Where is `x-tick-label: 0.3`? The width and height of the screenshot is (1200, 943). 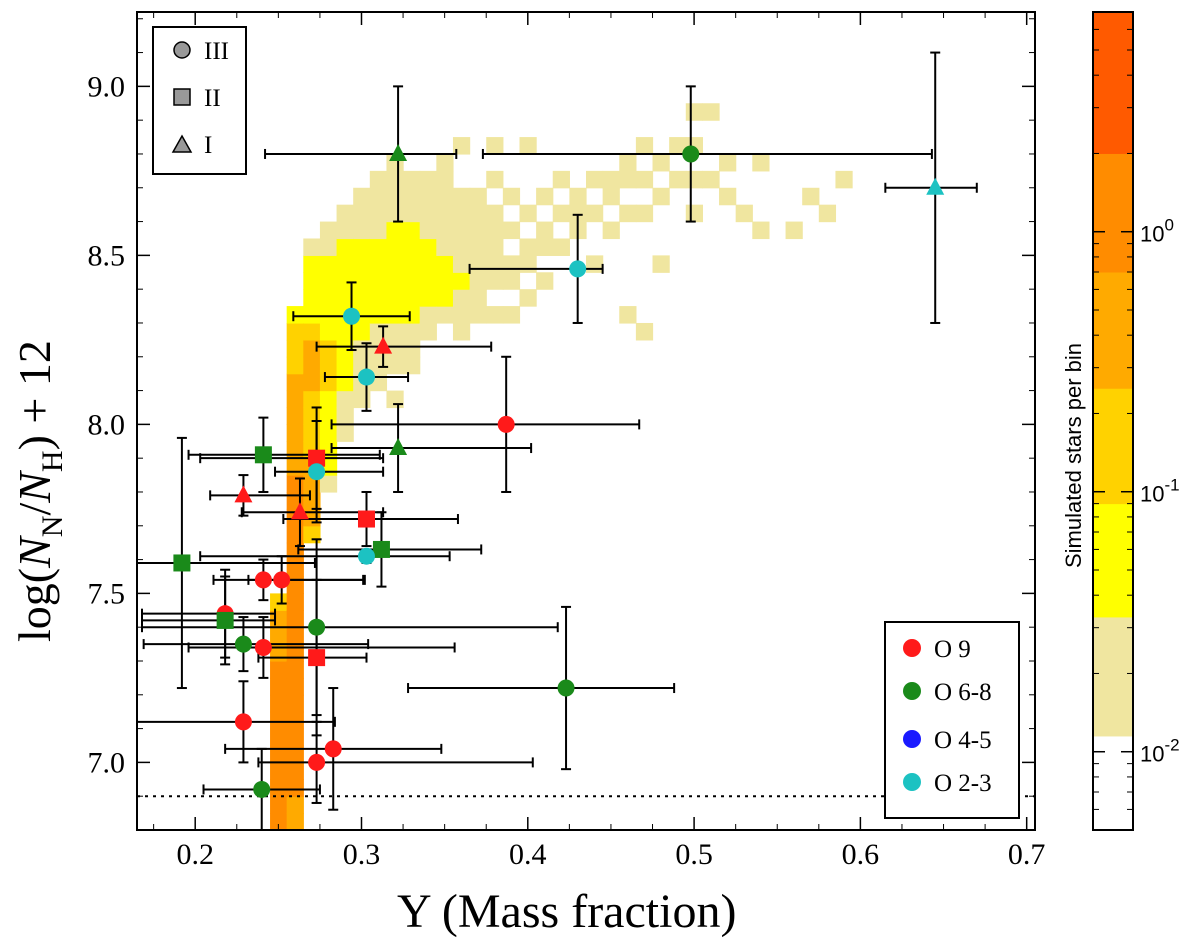
x-tick-label: 0.3 is located at coordinates (362, 854).